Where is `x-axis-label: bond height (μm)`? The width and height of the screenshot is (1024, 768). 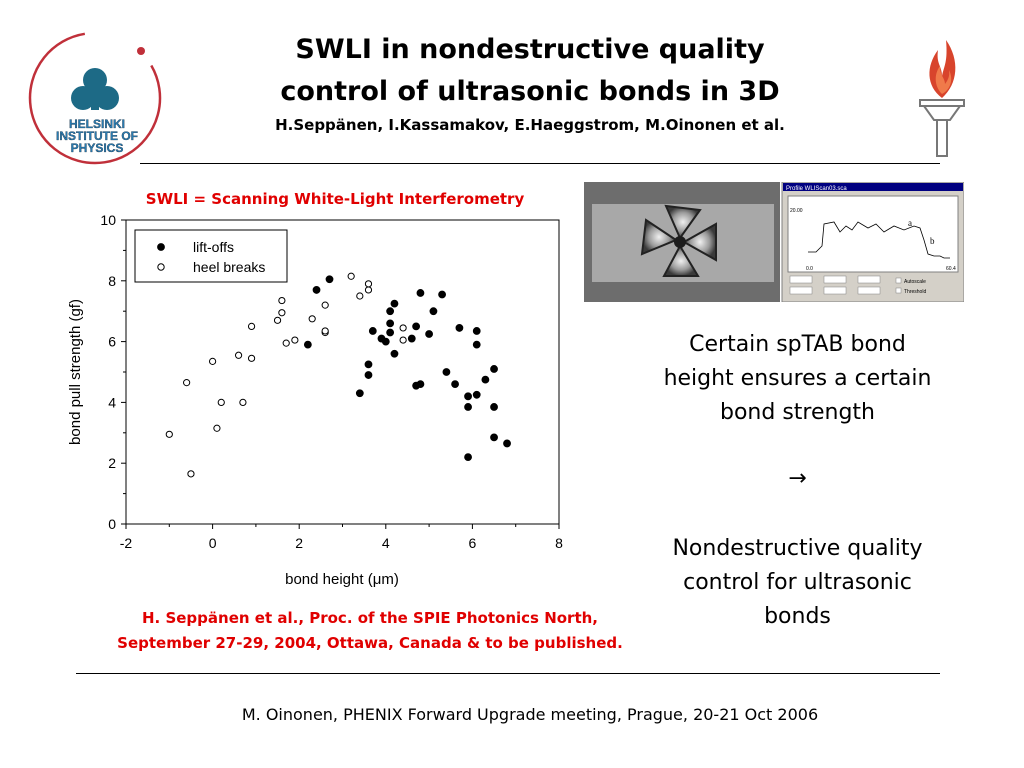
x-axis-label: bond height (μm) is located at coordinates (342, 579).